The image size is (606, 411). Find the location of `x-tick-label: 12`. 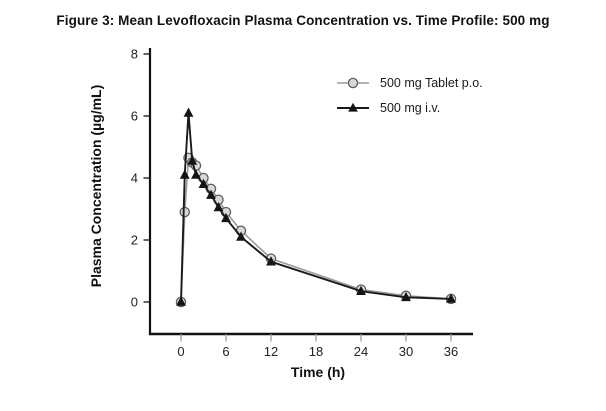

x-tick-label: 12 is located at coordinates (271, 351).